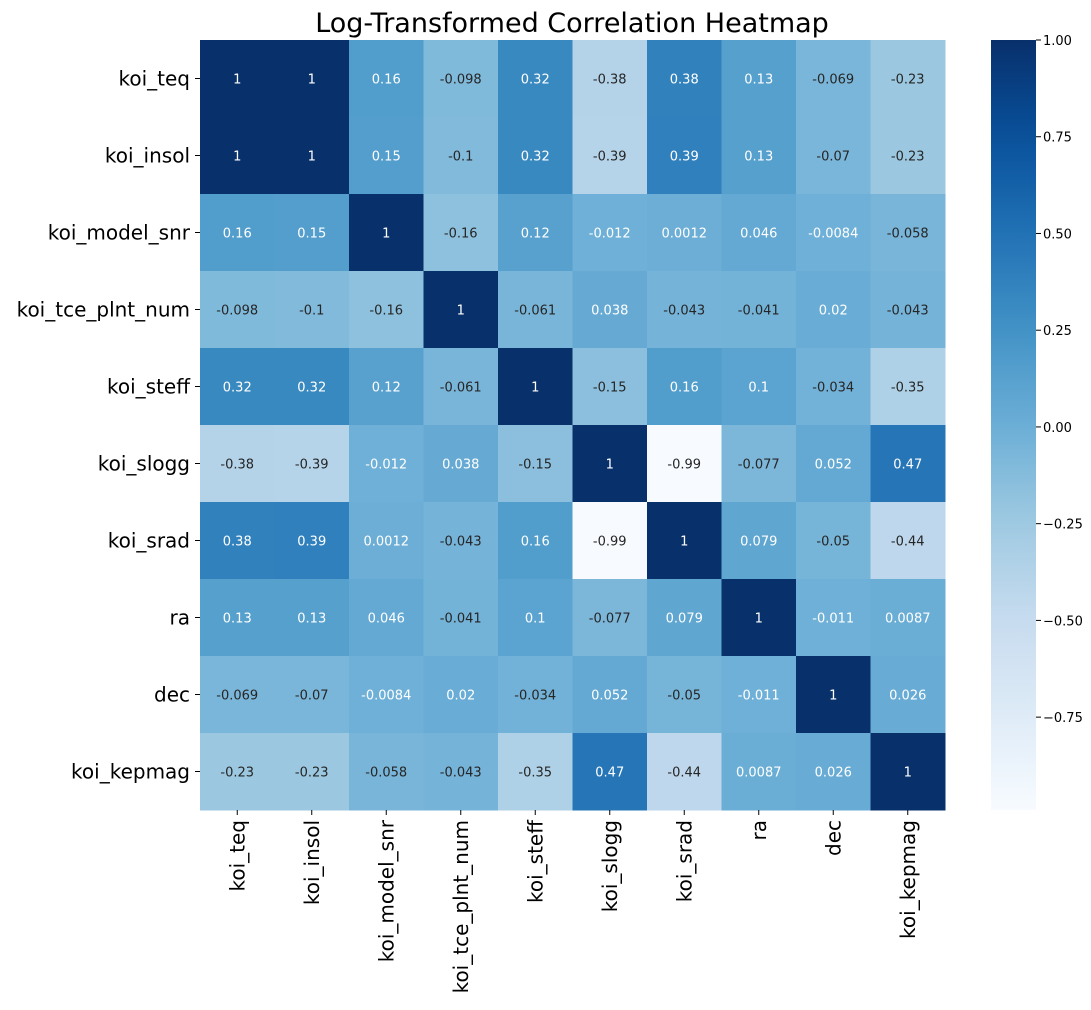 This screenshot has height=1010, width=1091. I want to click on x-tick-label: koi_teq, so click(237, 856).